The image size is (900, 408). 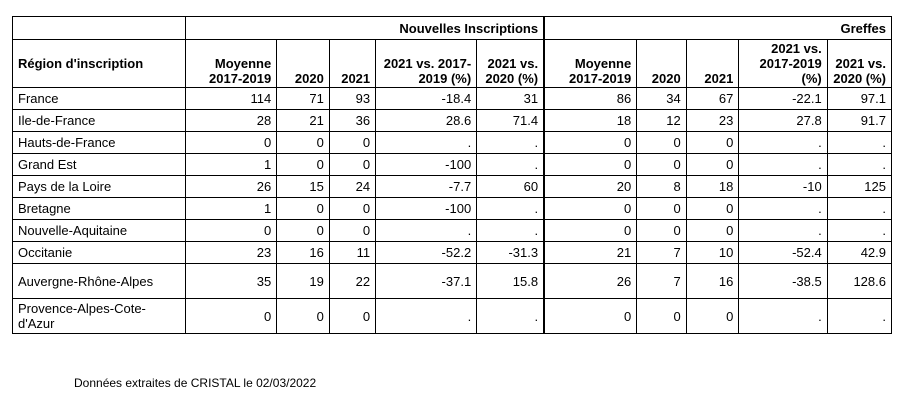 What do you see at coordinates (661, 281) in the screenshot?
I see `cell-greffes-2020: 7` at bounding box center [661, 281].